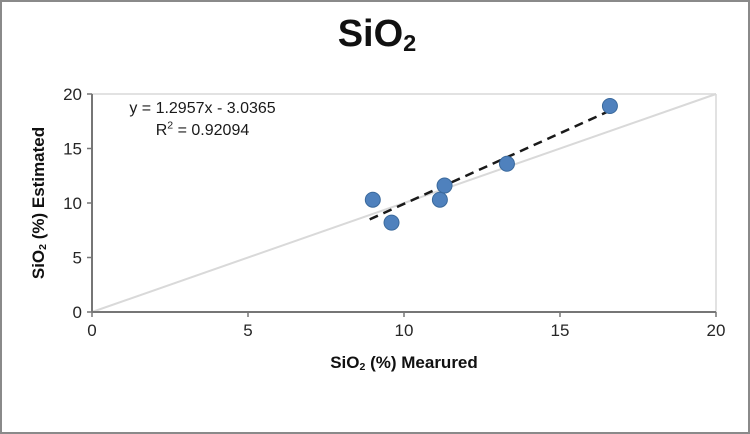 This screenshot has height=434, width=750. What do you see at coordinates (247, 330) in the screenshot?
I see `x-tick-label: 5` at bounding box center [247, 330].